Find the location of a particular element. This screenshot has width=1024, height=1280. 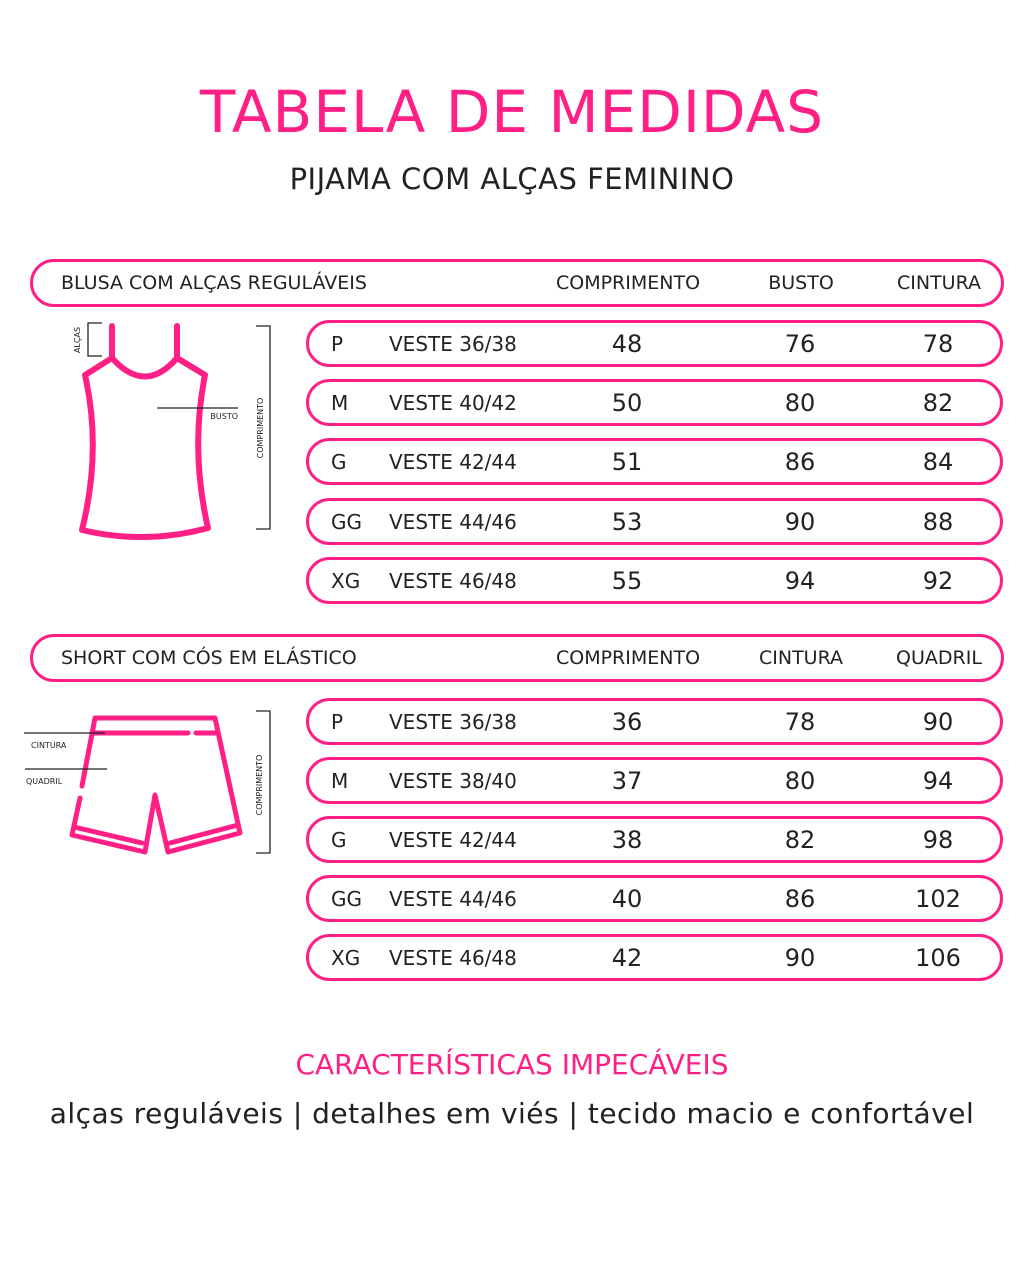

page-title: TABELA DE MEDIDAS is located at coordinates (512, 112).